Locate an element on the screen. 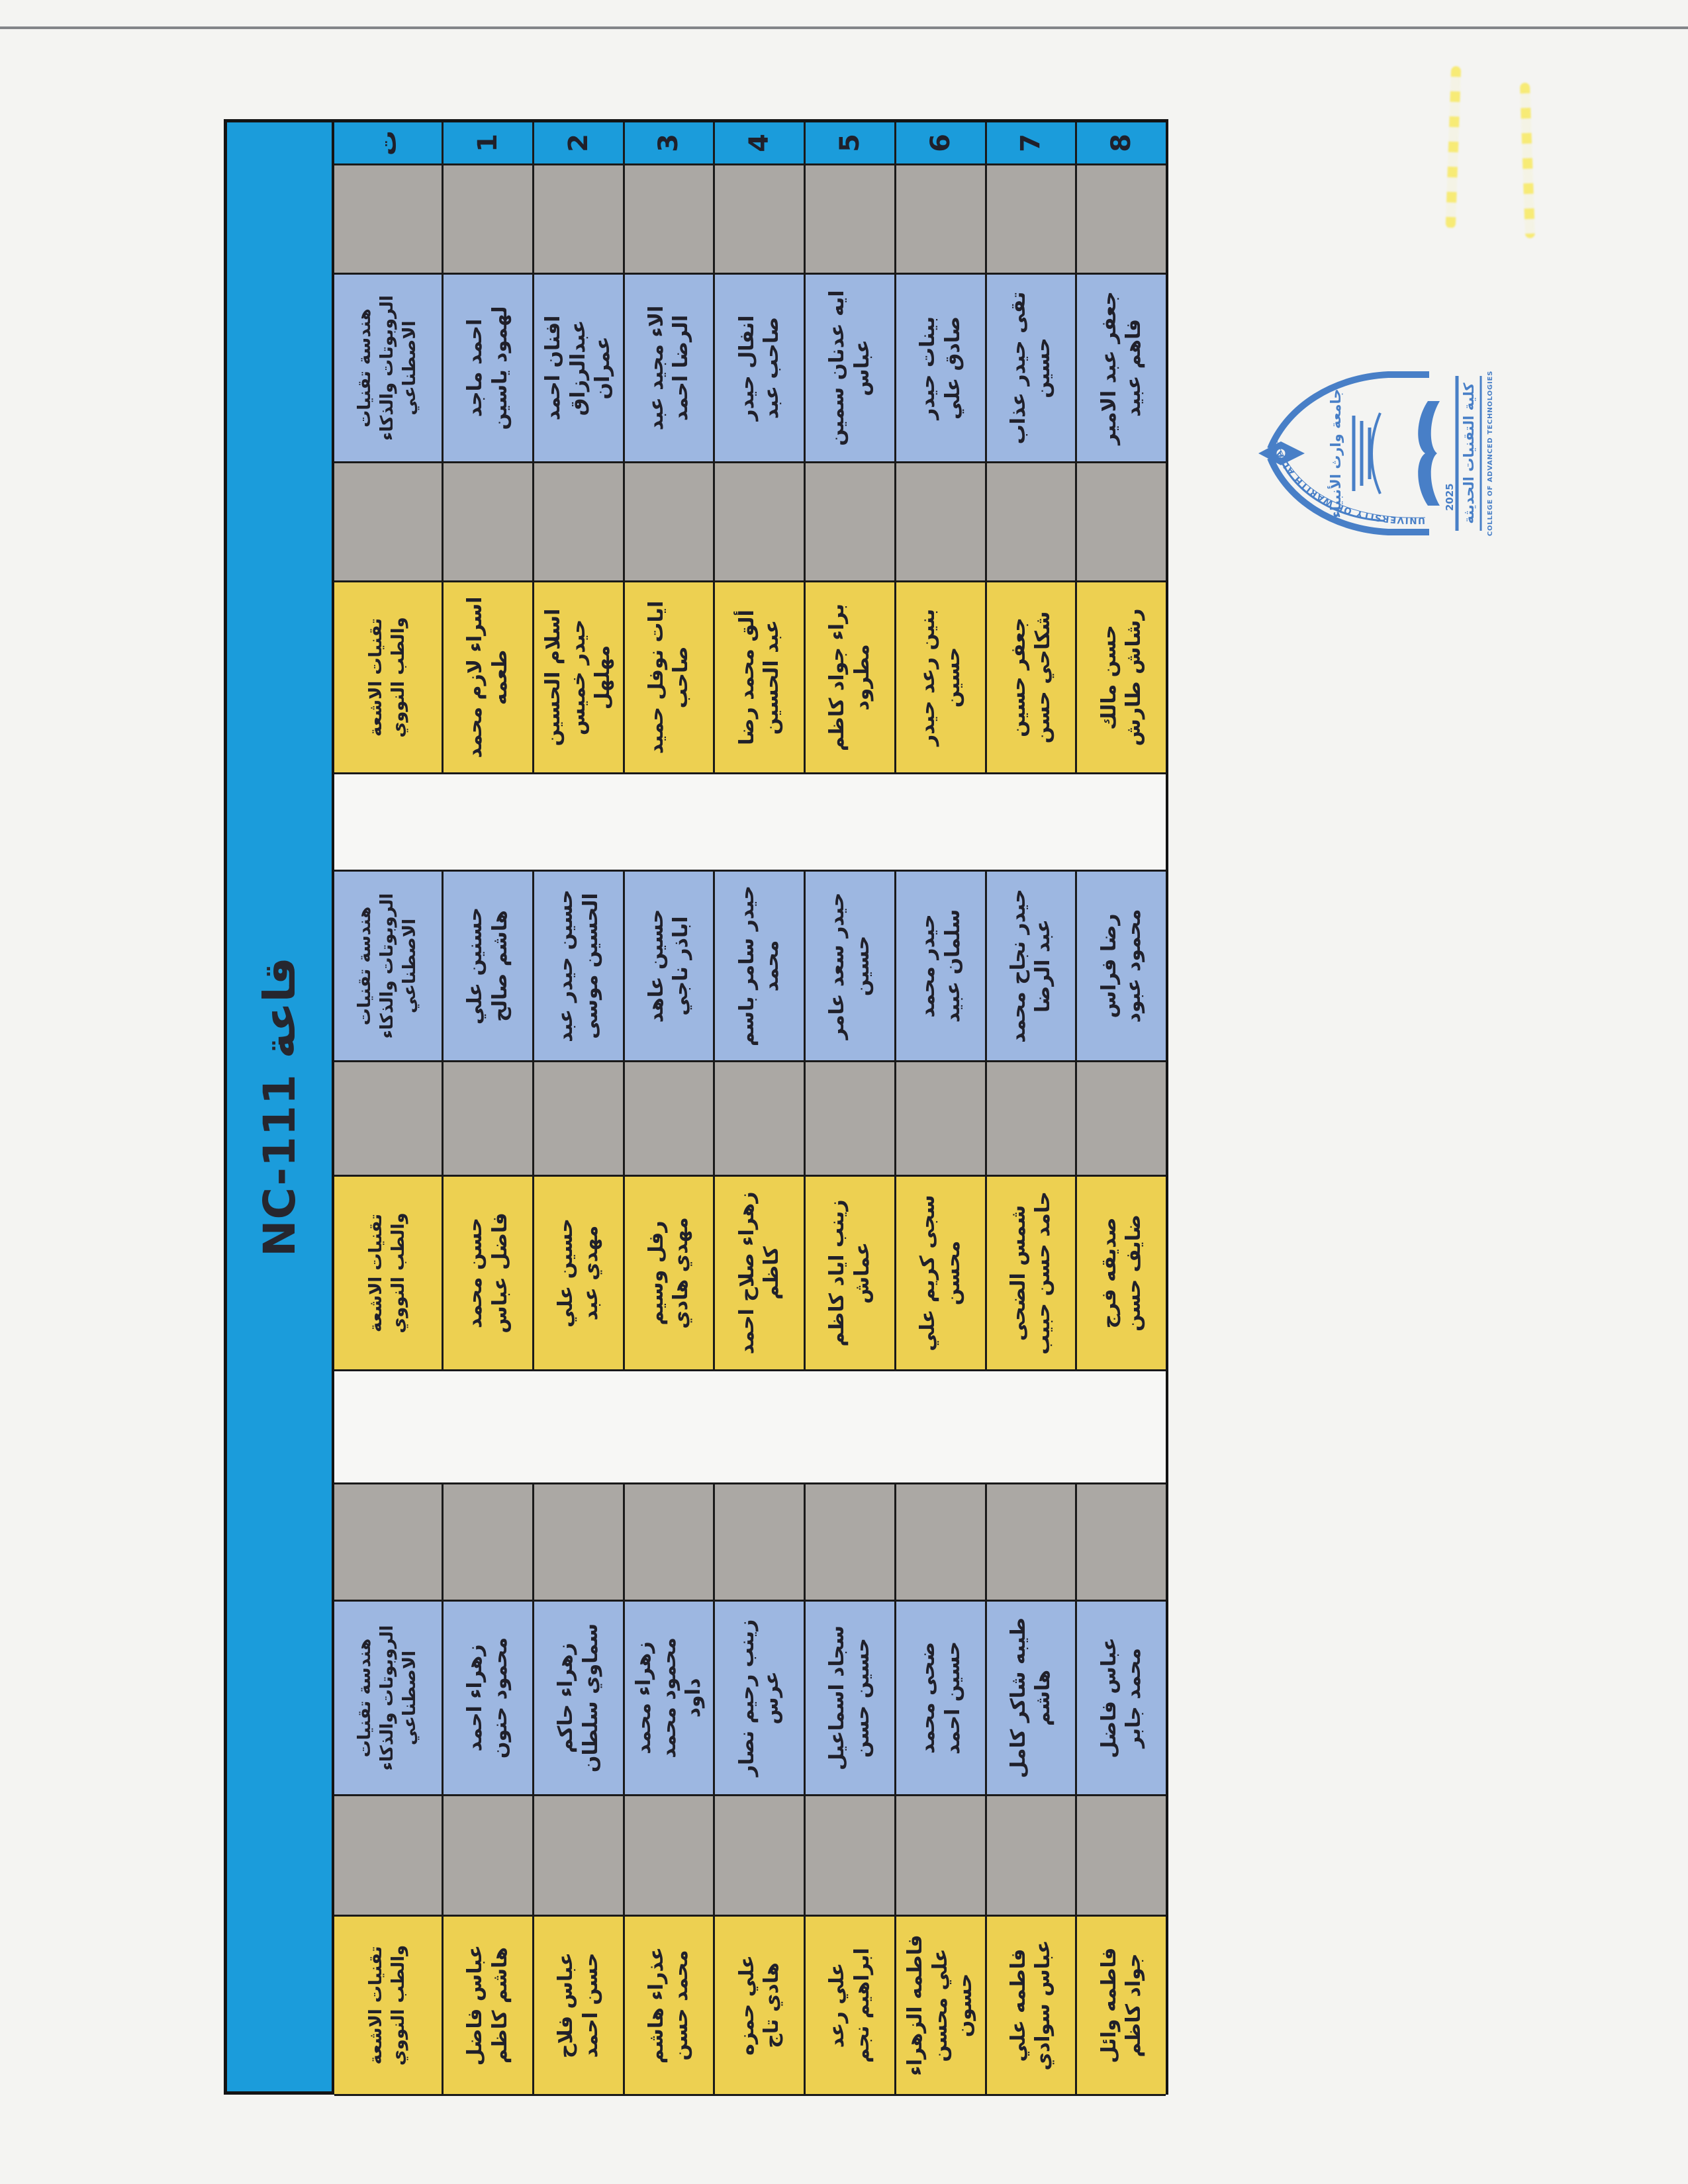  seat-number-cell: 6 is located at coordinates (939, 142).